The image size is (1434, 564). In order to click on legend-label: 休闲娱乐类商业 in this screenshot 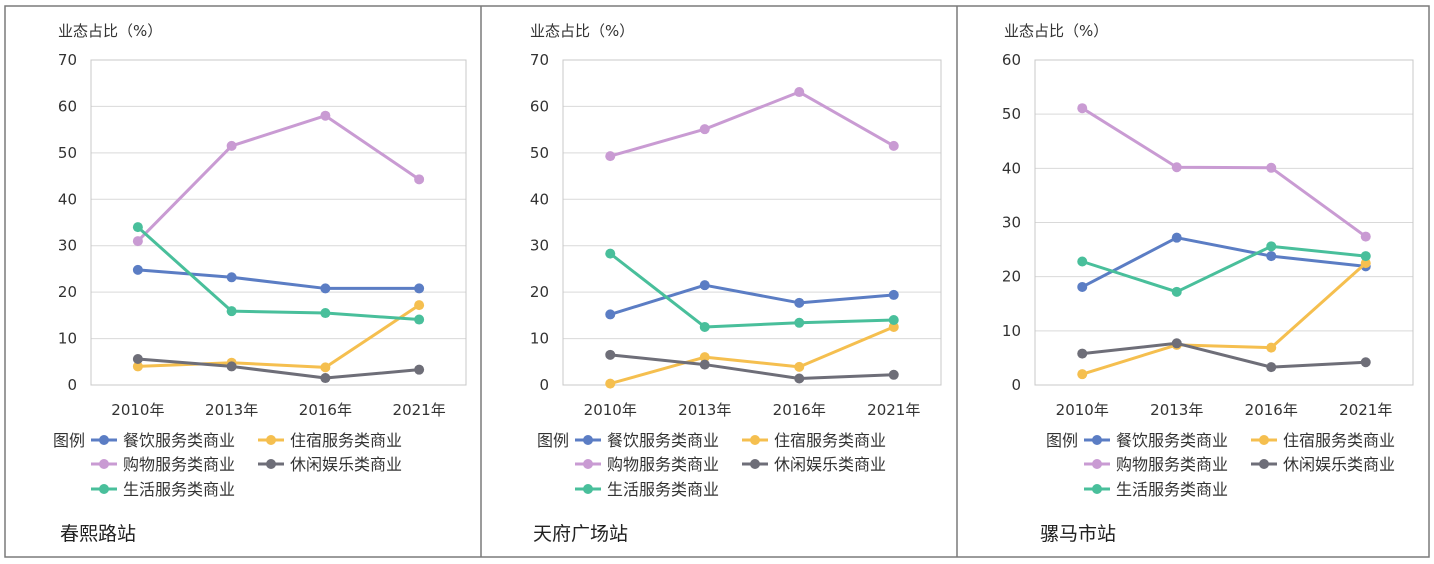, I will do `click(1339, 464)`.